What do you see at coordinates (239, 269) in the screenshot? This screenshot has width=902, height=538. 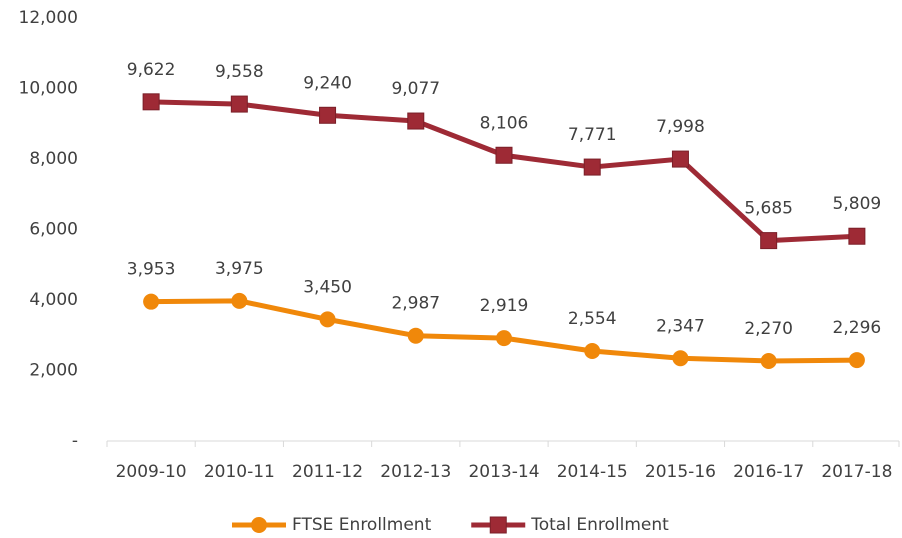 I see `data-label: 3,975` at bounding box center [239, 269].